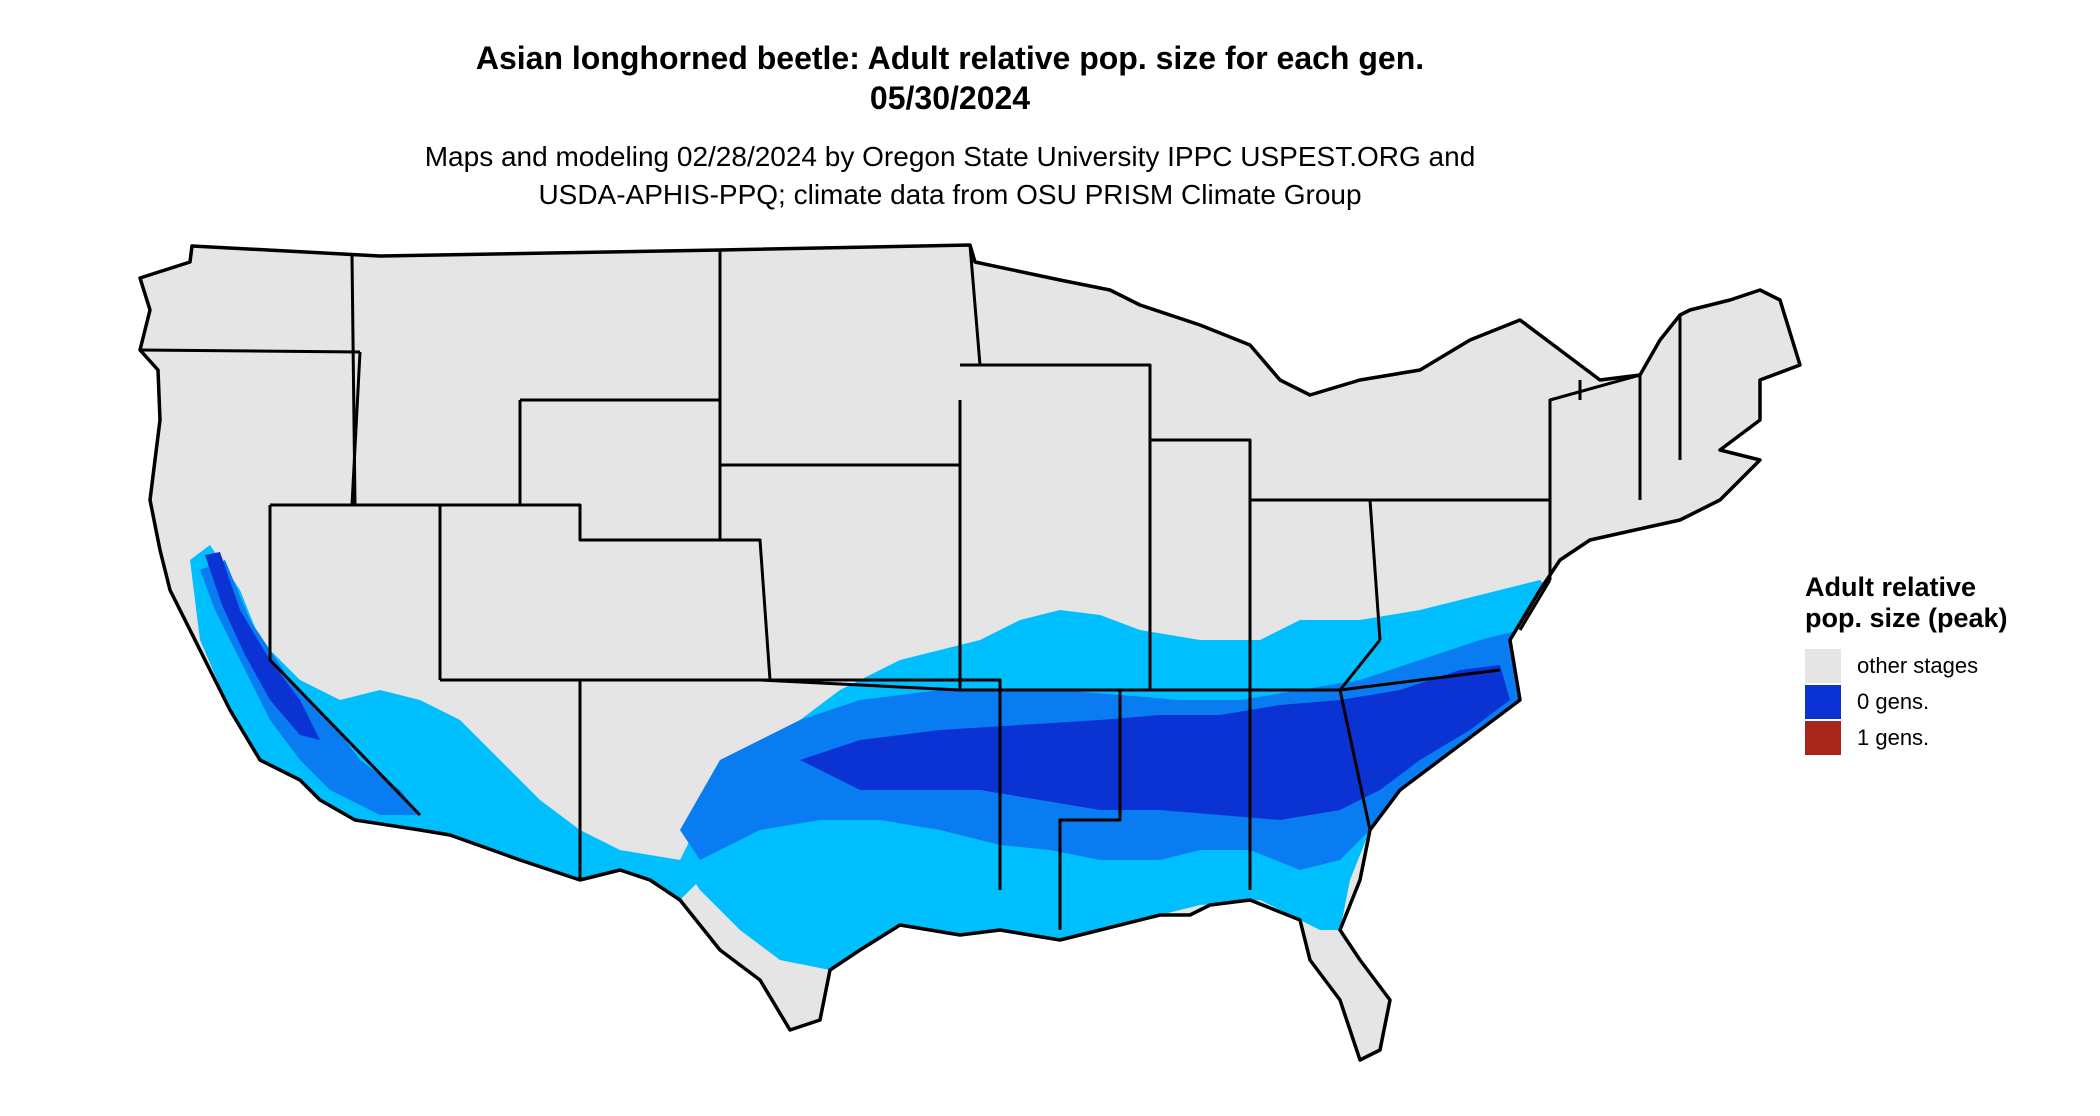  Describe the element at coordinates (1918, 665) in the screenshot. I see `legend-label: other stages` at that location.